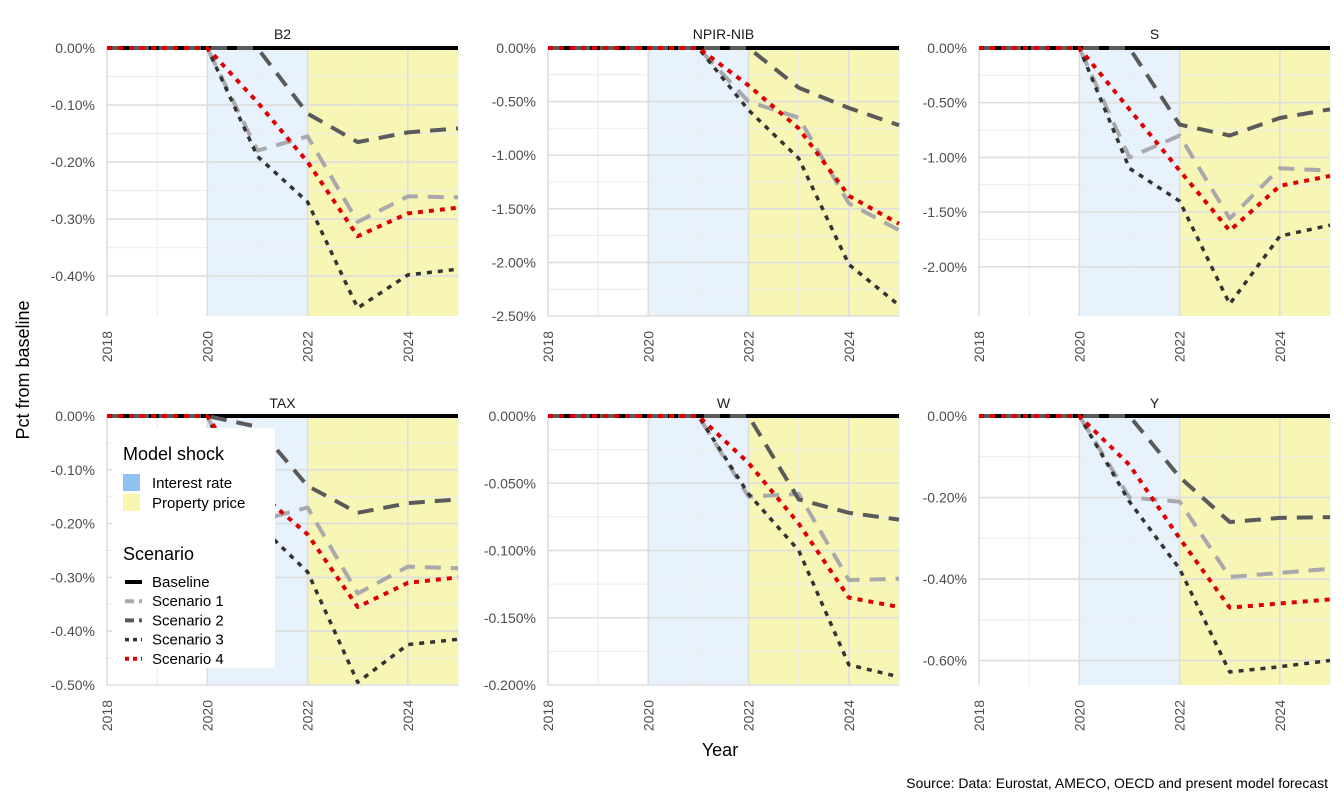 The width and height of the screenshot is (1344, 811). What do you see at coordinates (1155, 403) in the screenshot?
I see `panel-title: Y` at bounding box center [1155, 403].